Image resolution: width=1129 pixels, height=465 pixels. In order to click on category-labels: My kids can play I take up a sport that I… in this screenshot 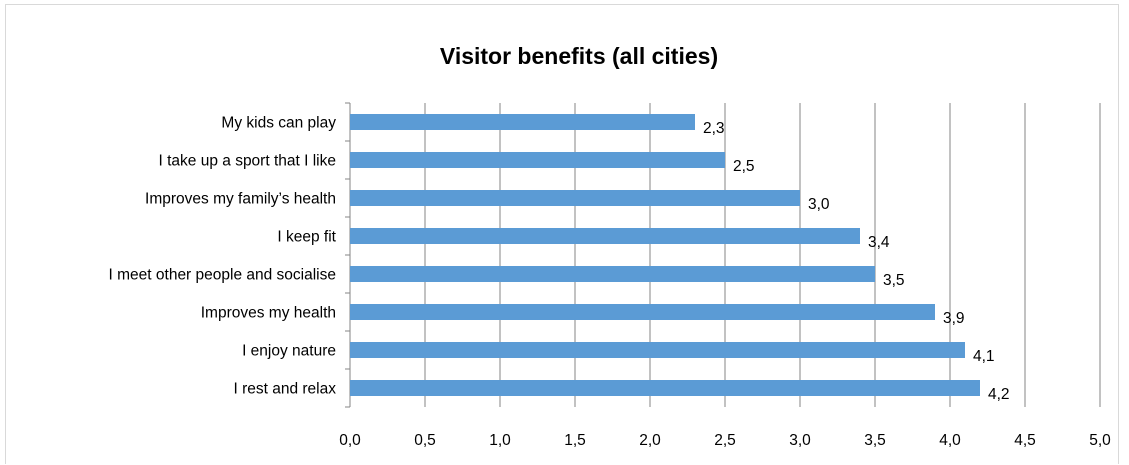, I will do `click(223, 256)`.